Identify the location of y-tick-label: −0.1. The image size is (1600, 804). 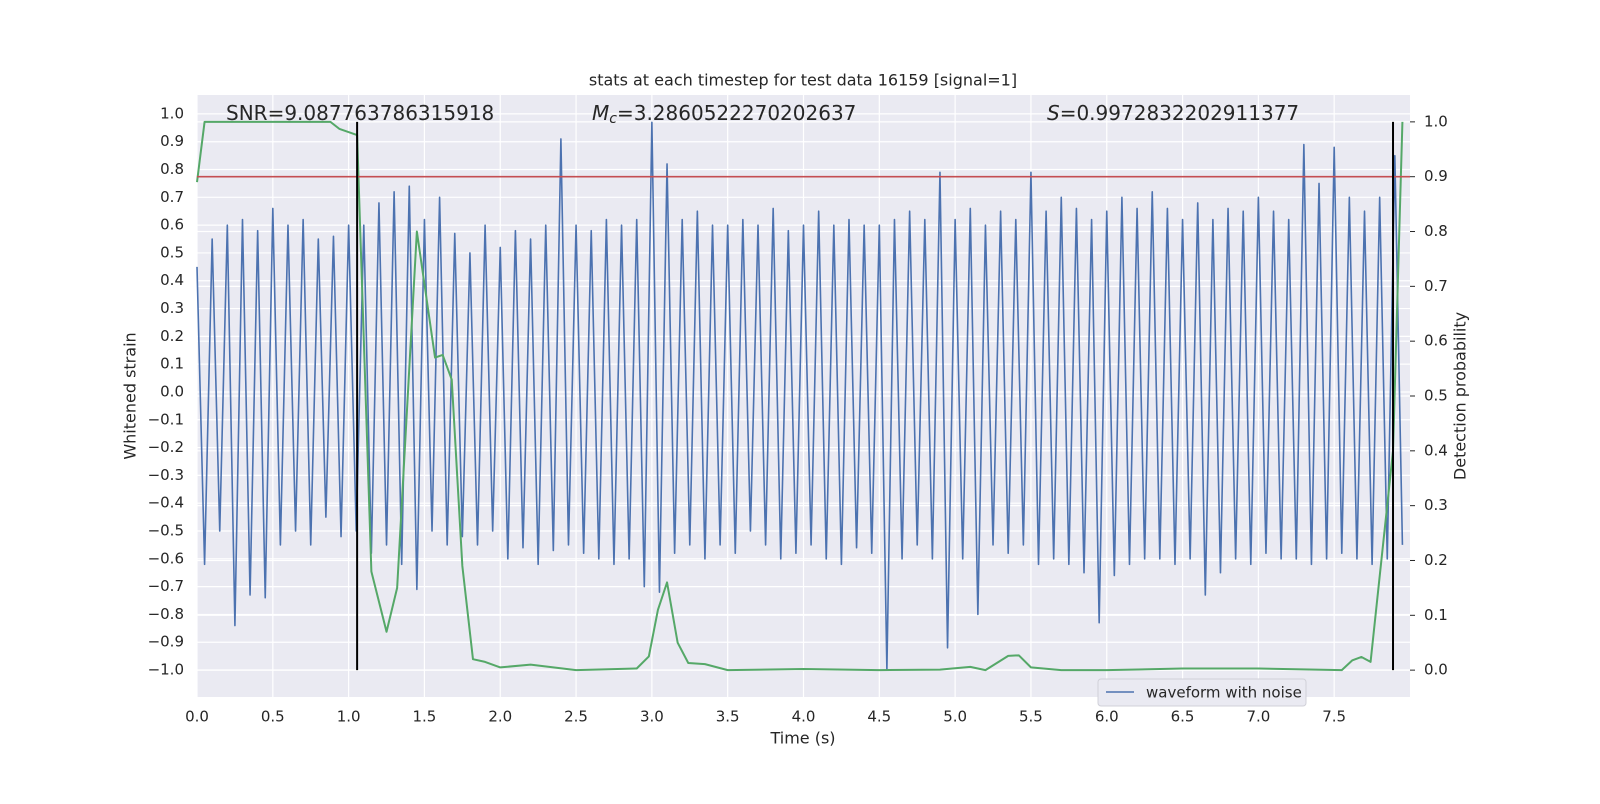
(166, 419).